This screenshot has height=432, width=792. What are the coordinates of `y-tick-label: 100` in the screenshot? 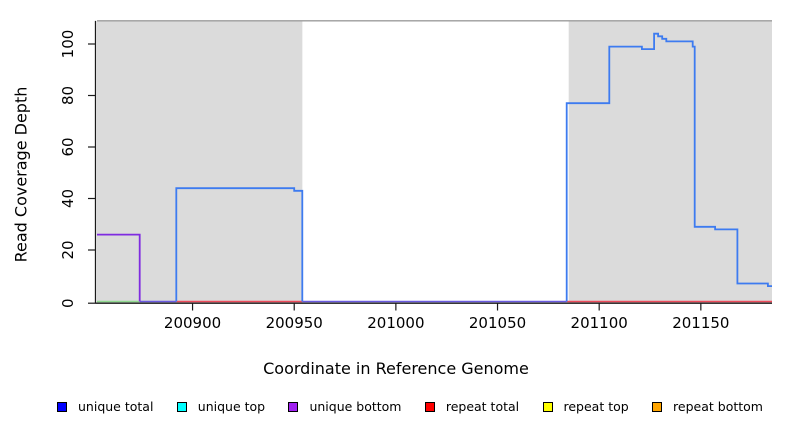 It's located at (68, 44).